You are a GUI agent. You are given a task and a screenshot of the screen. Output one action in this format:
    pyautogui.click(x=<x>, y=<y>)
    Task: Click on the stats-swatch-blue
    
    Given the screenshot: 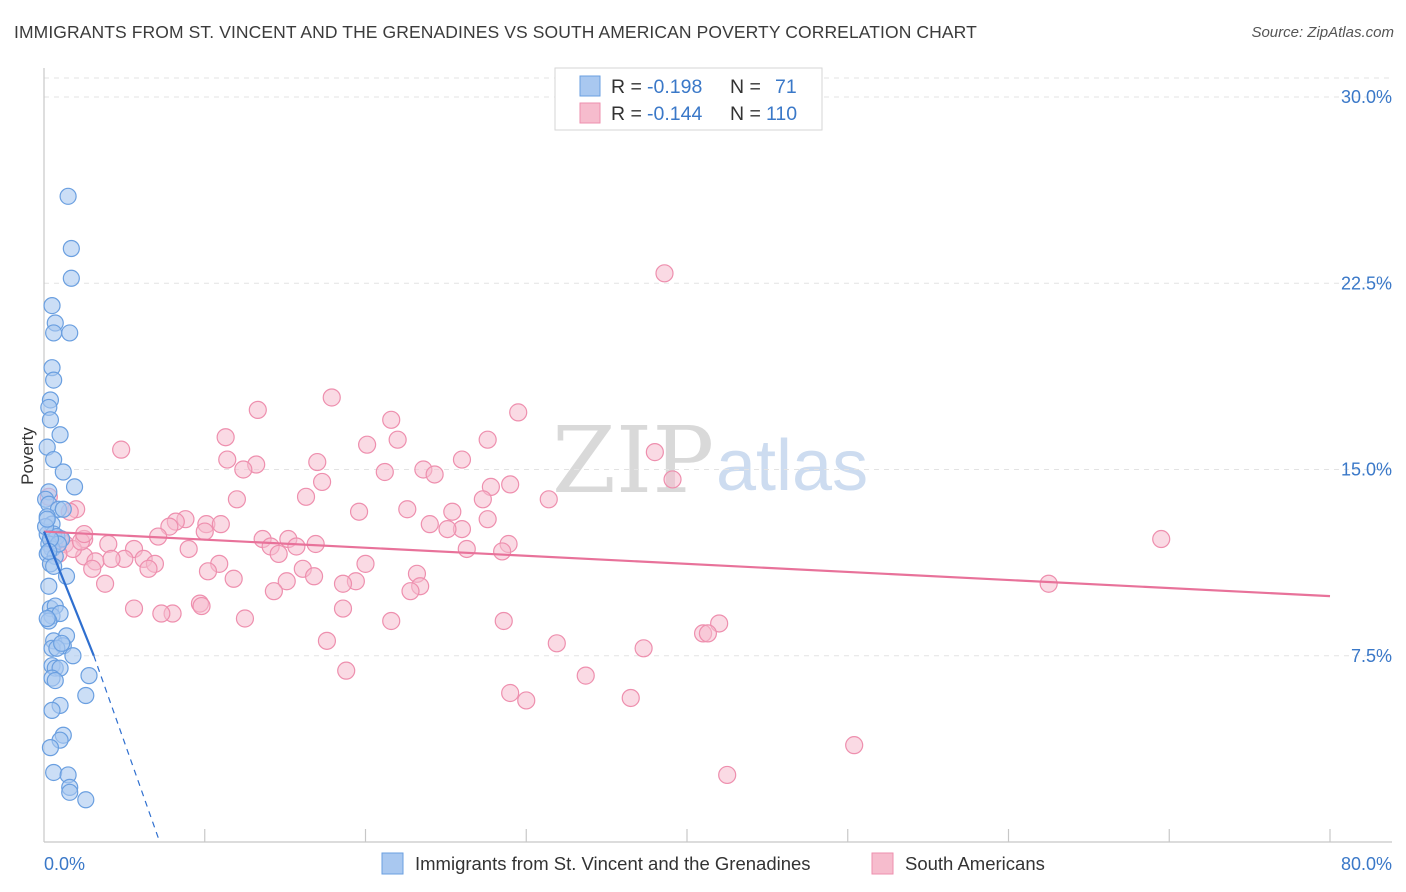 What is the action you would take?
    pyautogui.click(x=590, y=86)
    